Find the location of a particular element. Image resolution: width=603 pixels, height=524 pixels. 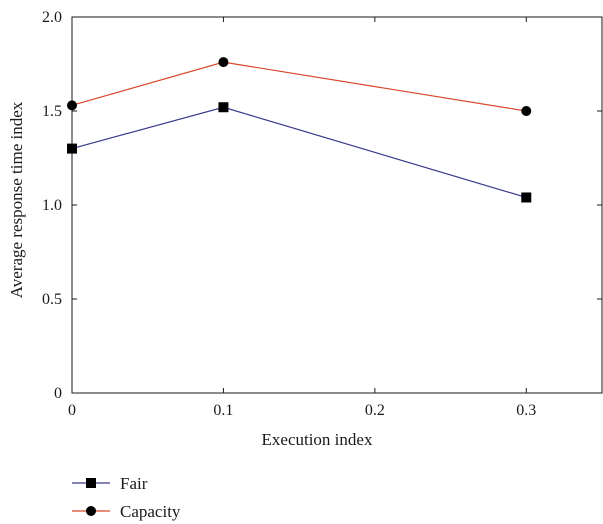

y-tick-label: 0.5 is located at coordinates (52, 299).